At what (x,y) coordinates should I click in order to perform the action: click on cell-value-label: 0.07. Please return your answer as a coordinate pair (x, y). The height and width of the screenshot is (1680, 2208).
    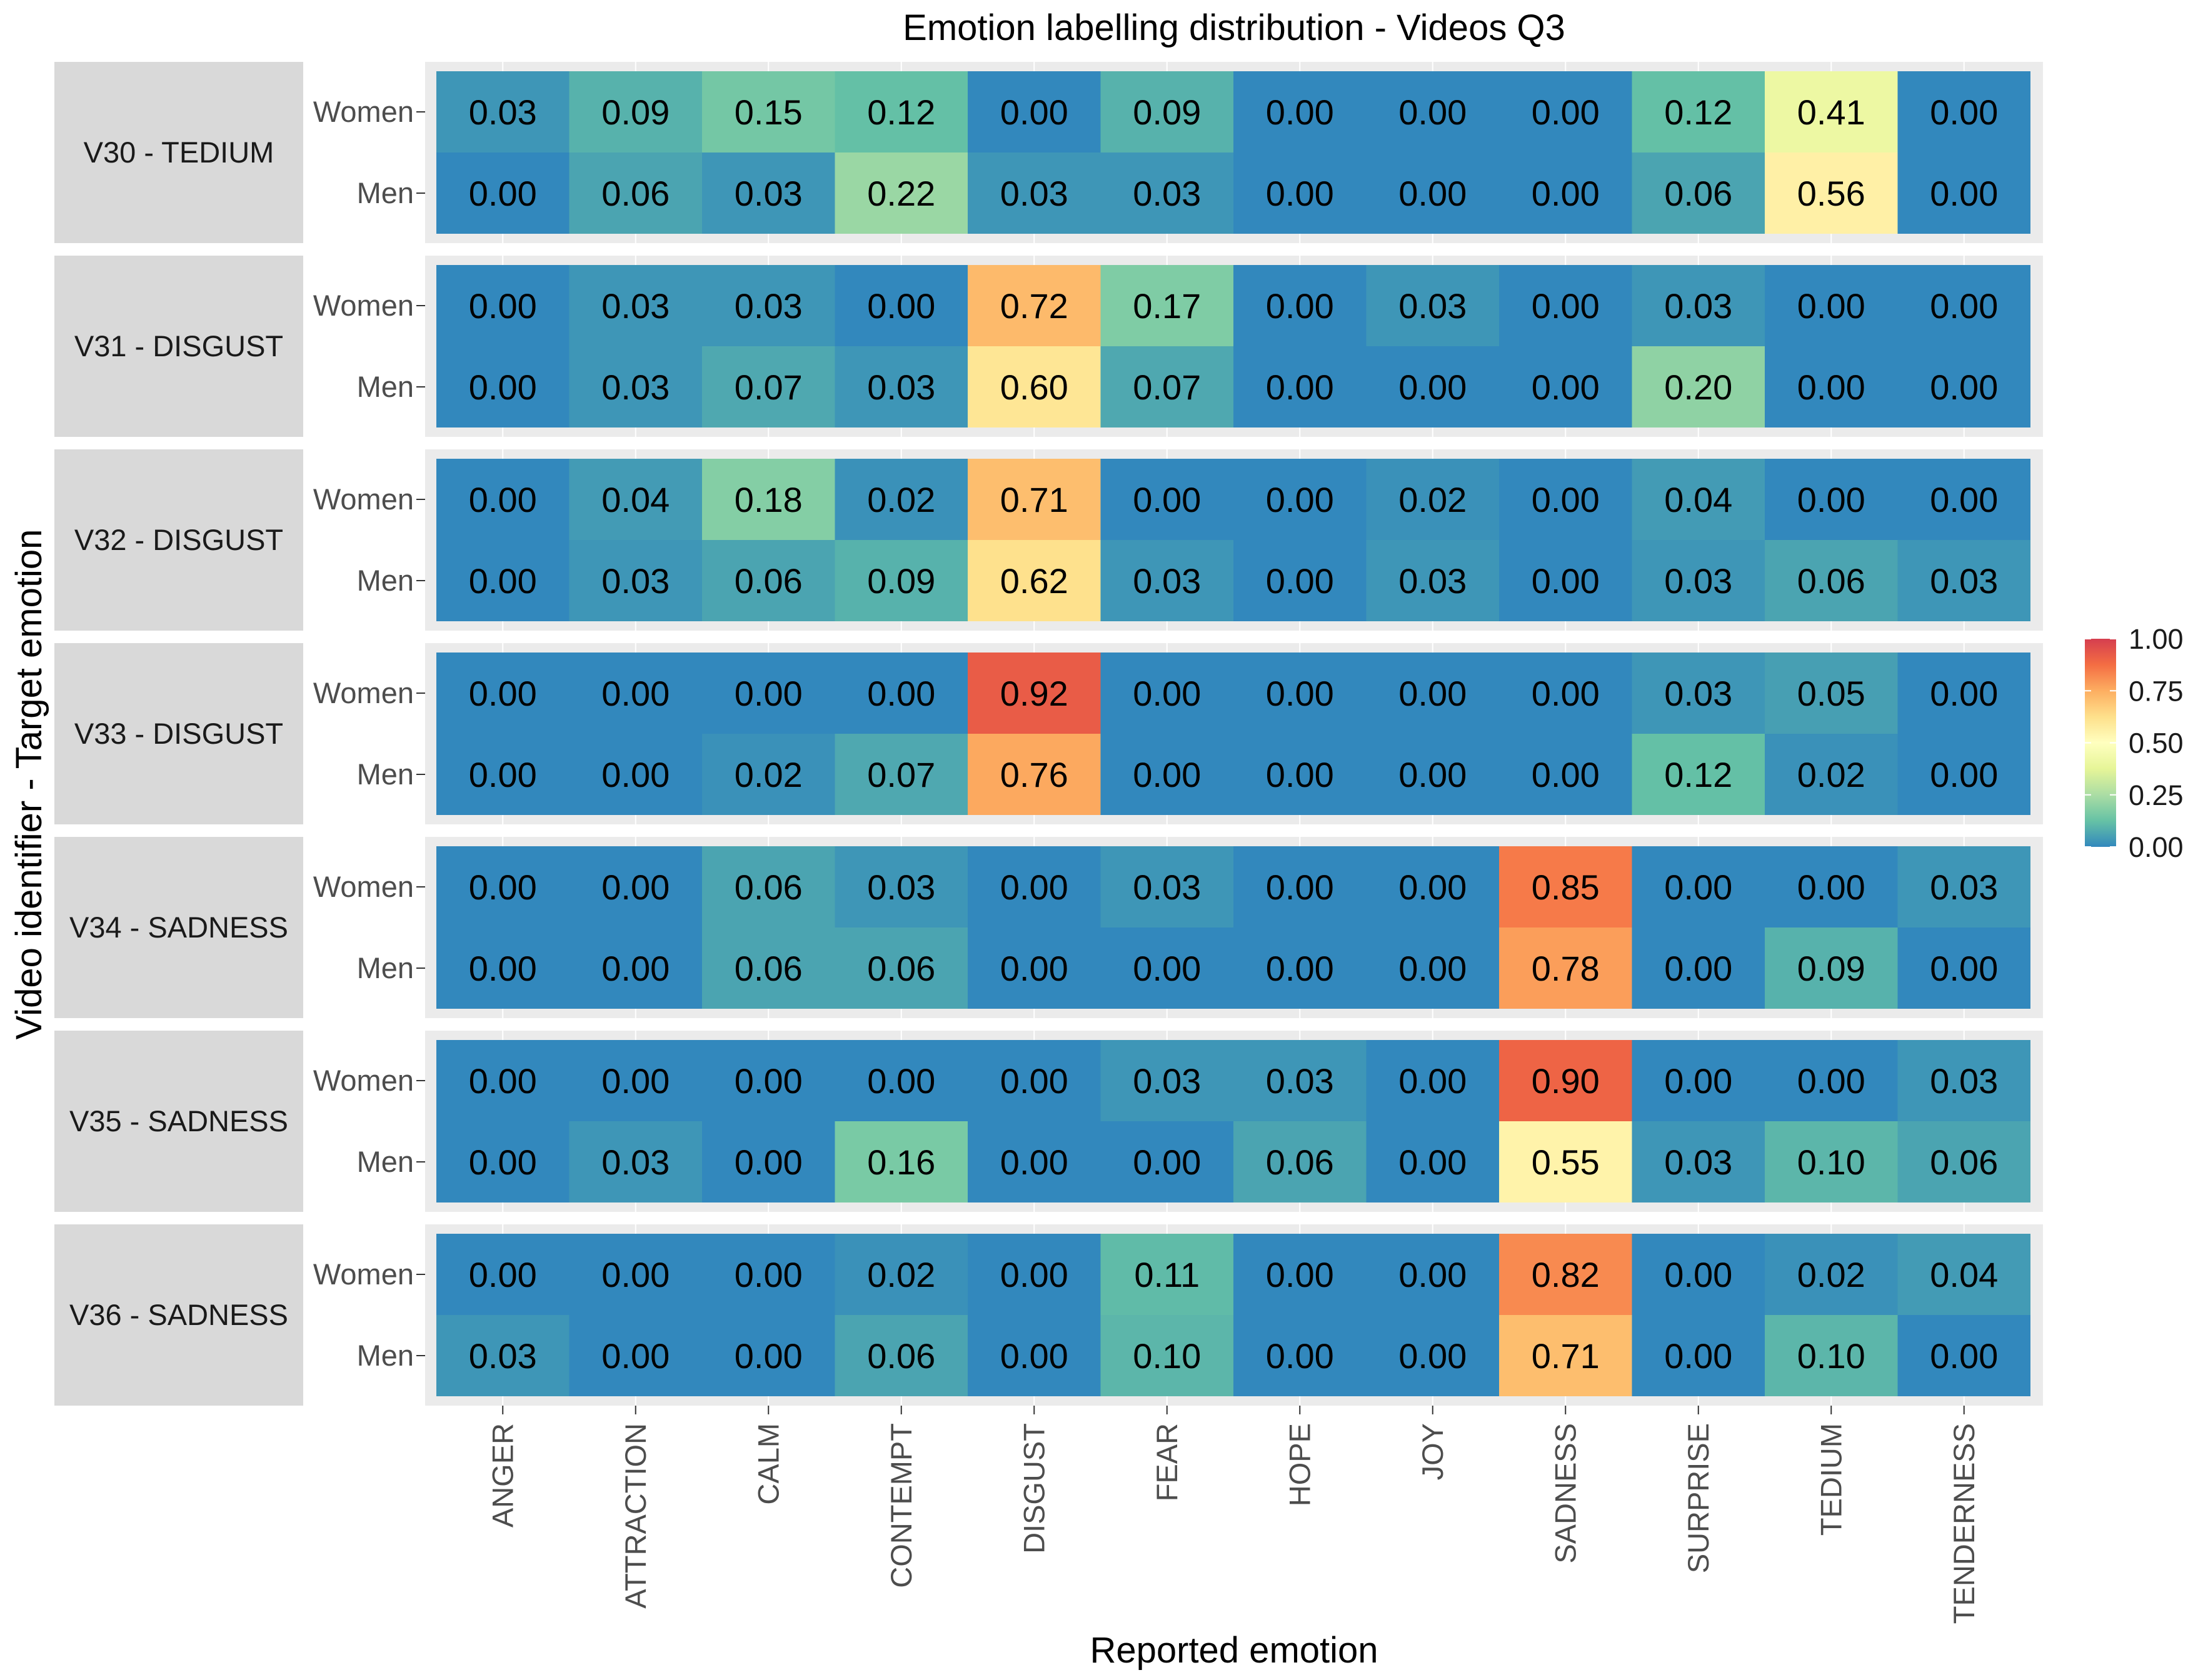
    Looking at the image, I should click on (901, 774).